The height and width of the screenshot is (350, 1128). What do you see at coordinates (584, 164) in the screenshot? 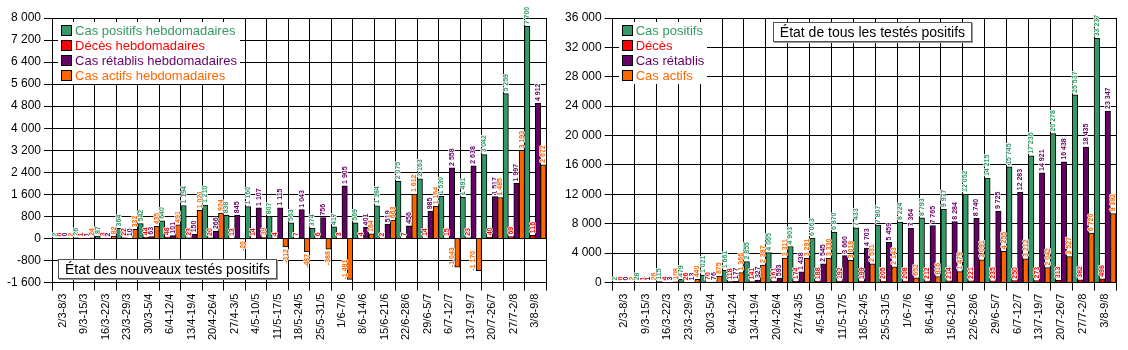
I see `y-tick-label: 16 000` at bounding box center [584, 164].